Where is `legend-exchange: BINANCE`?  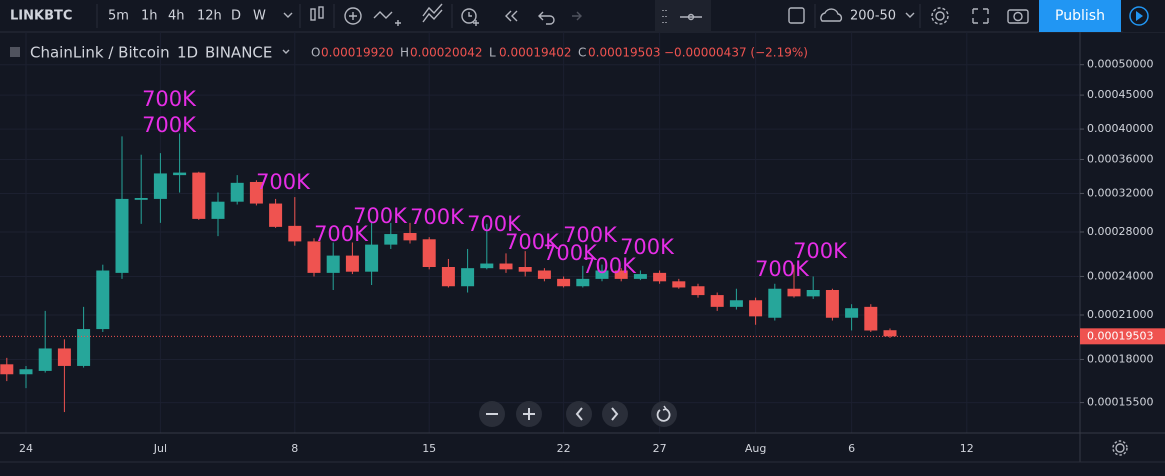 legend-exchange: BINANCE is located at coordinates (238, 53).